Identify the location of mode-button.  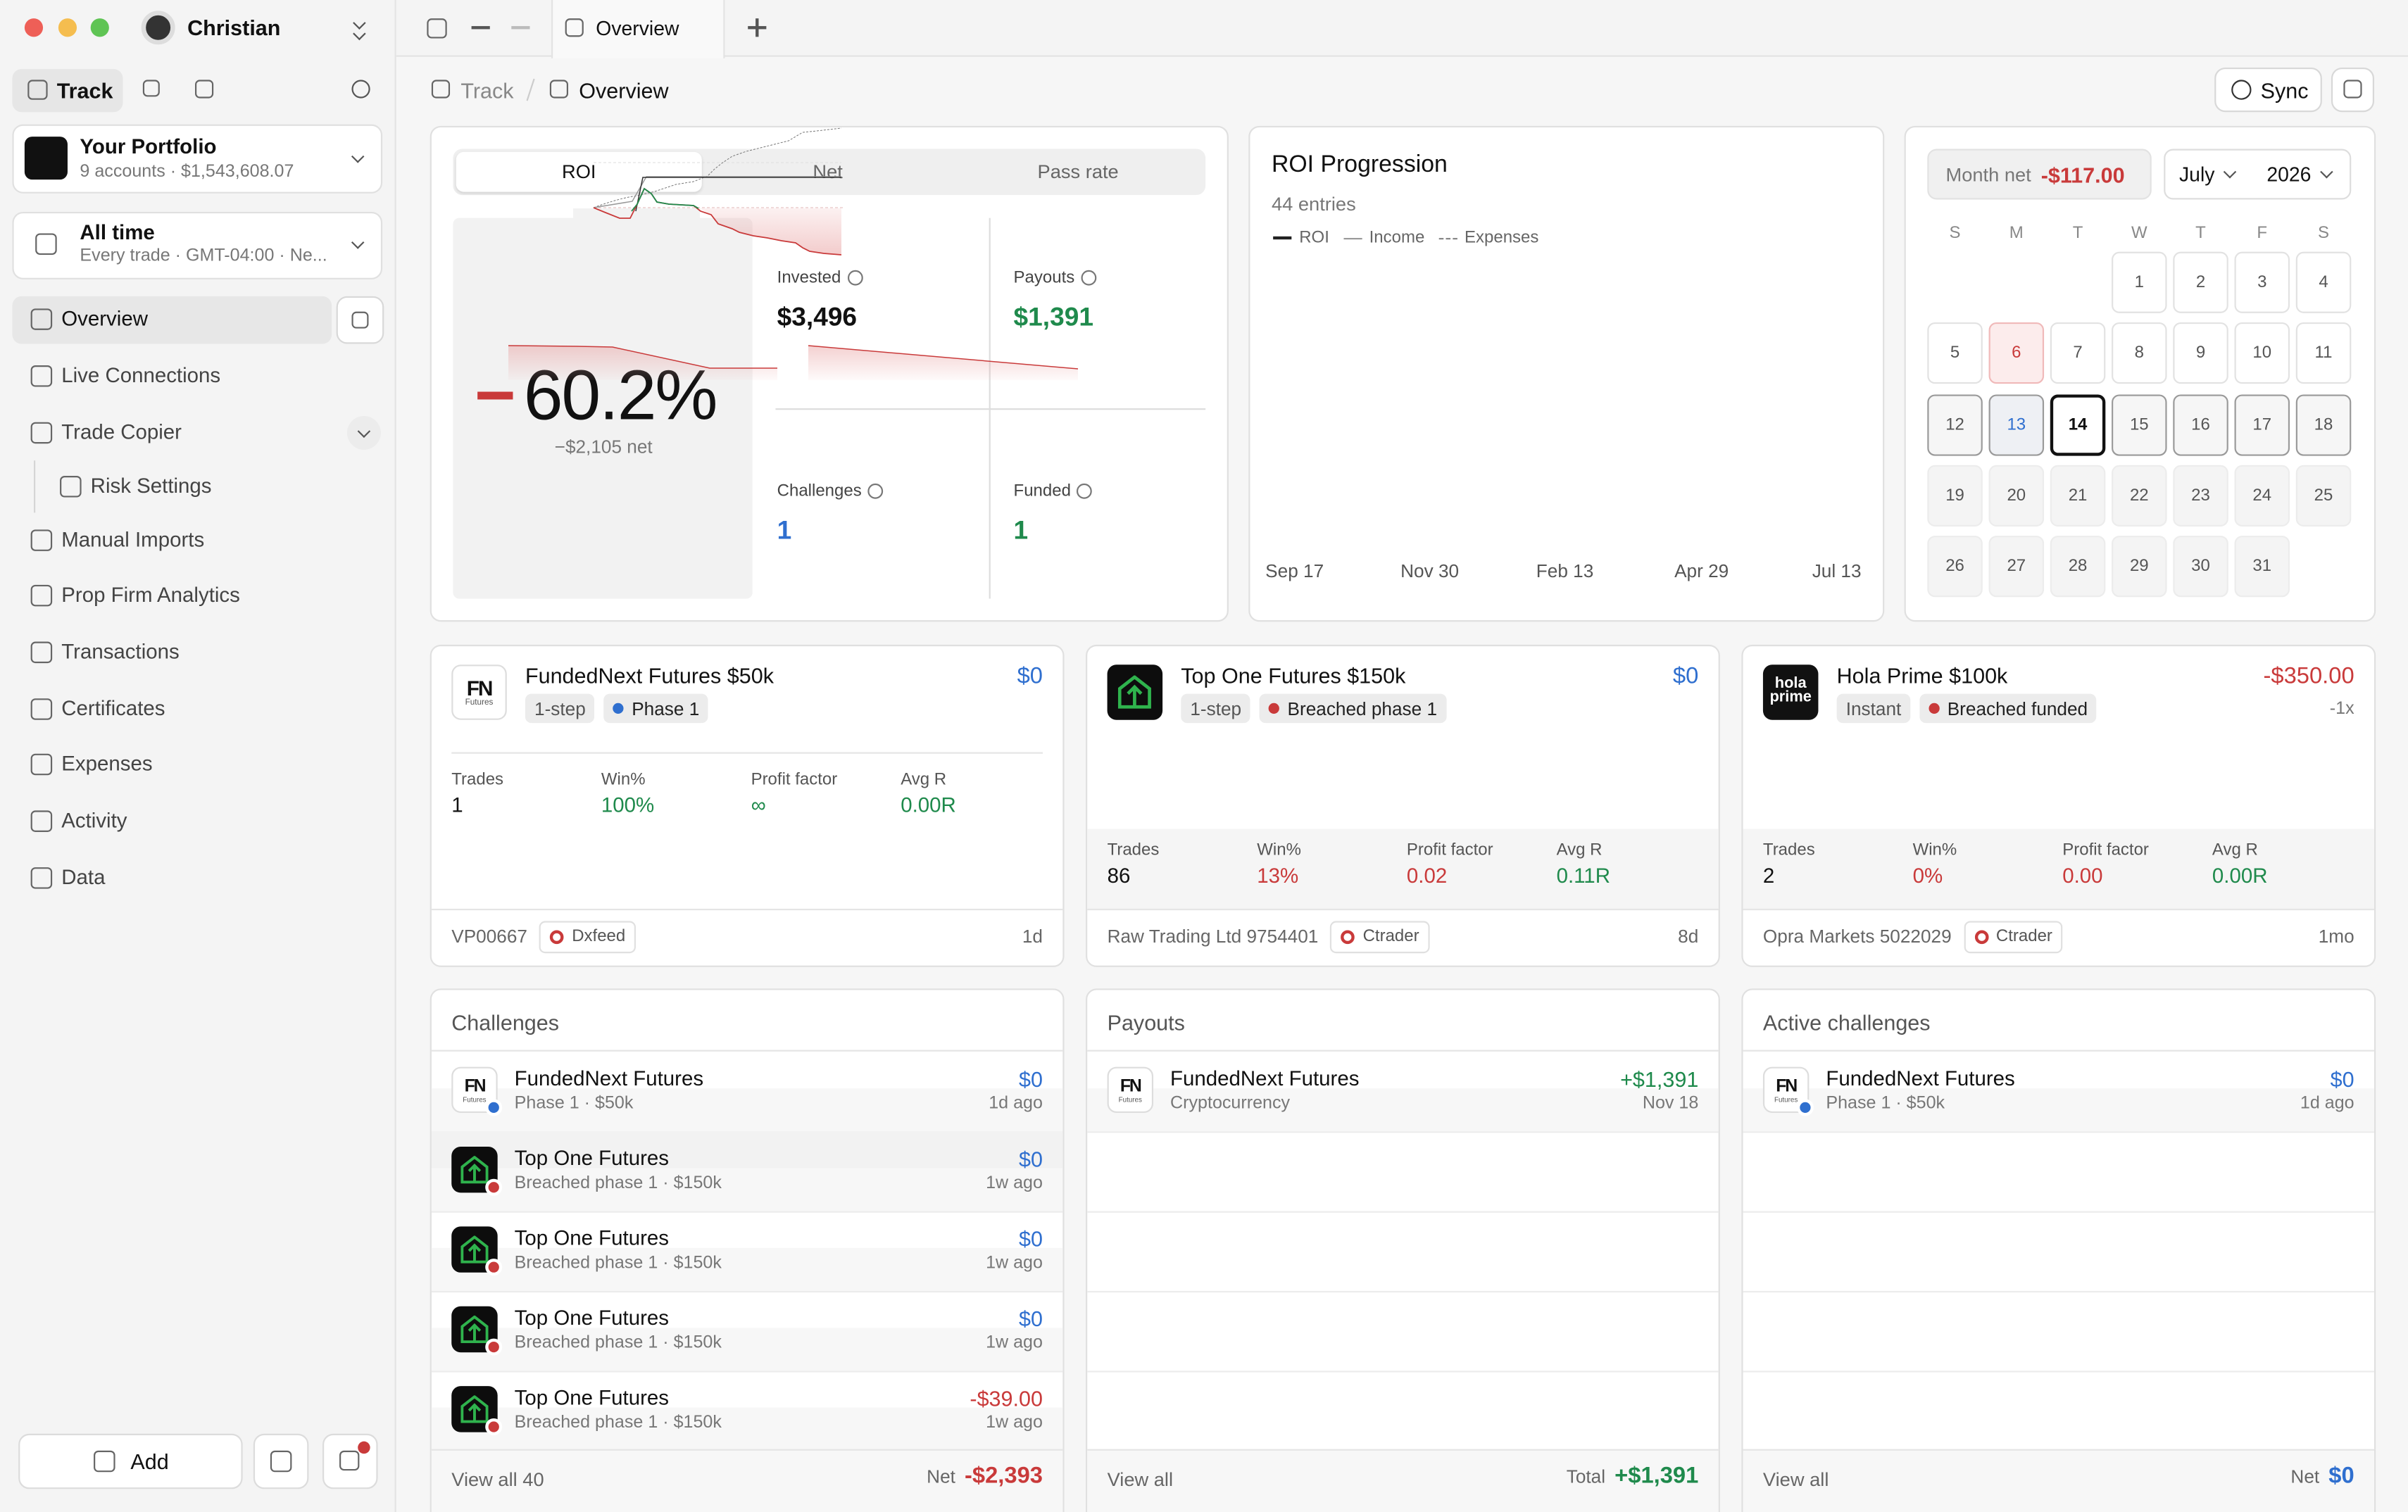
(67, 91).